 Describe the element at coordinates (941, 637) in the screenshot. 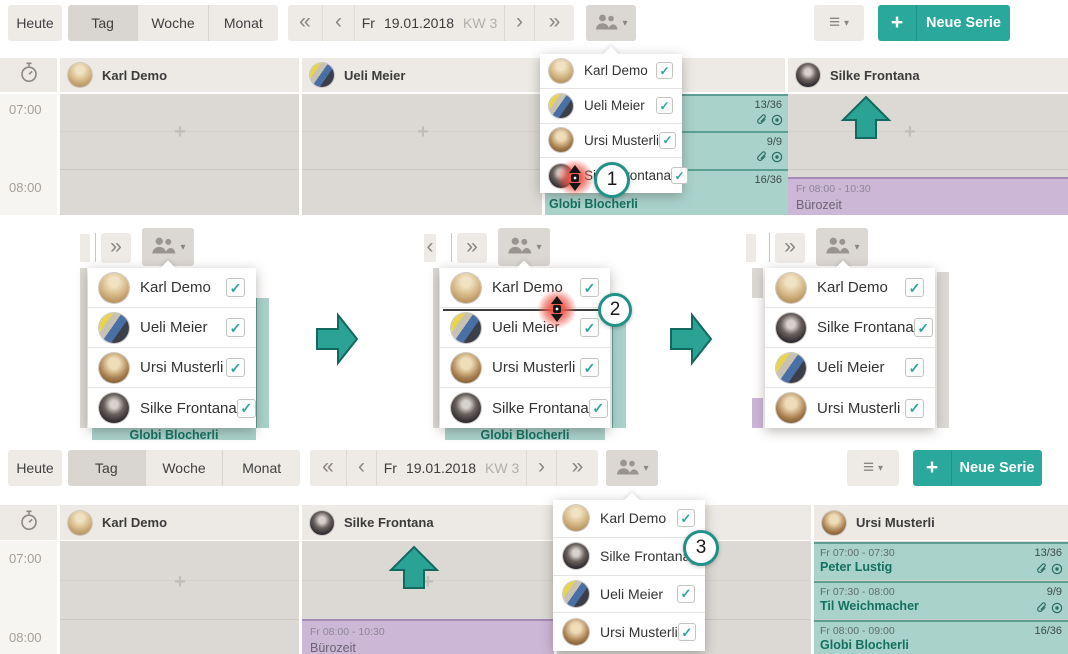

I see `event-globi-blocherli: Fr 08:00 - 09:00 Globi Blocherli 16/36` at that location.